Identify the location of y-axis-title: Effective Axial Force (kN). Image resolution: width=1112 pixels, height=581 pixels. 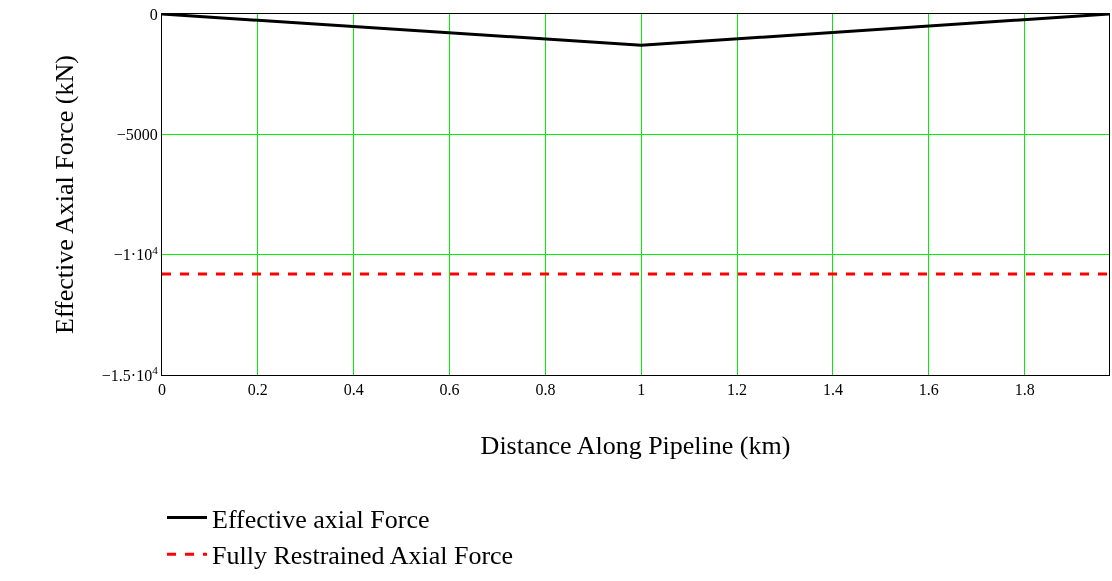
(65, 194).